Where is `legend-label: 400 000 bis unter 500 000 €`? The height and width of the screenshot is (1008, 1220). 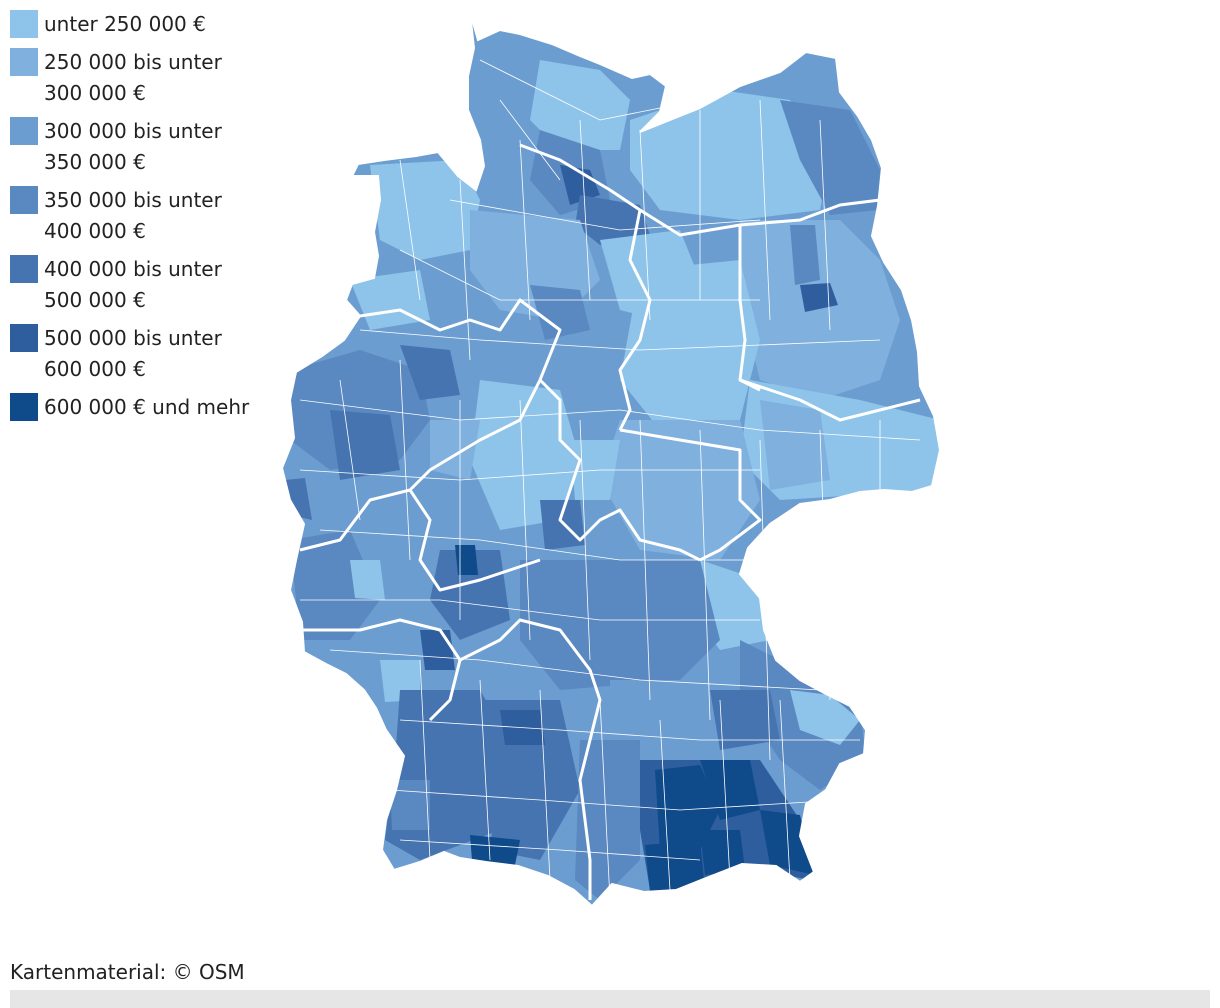 legend-label: 400 000 bis unter 500 000 € is located at coordinates (133, 284).